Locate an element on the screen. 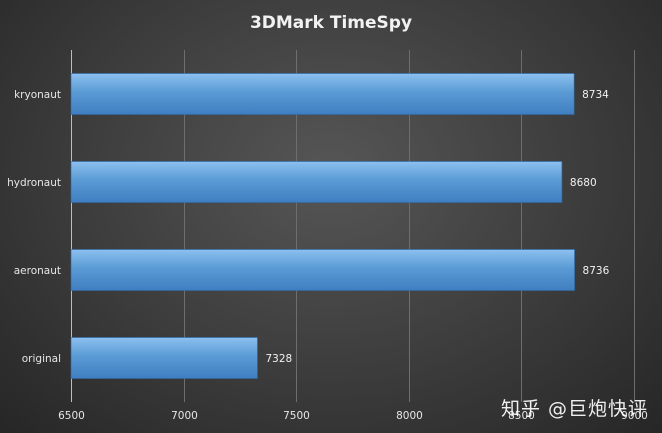 This screenshot has height=433, width=662. x-tick-label: 8000 is located at coordinates (409, 416).